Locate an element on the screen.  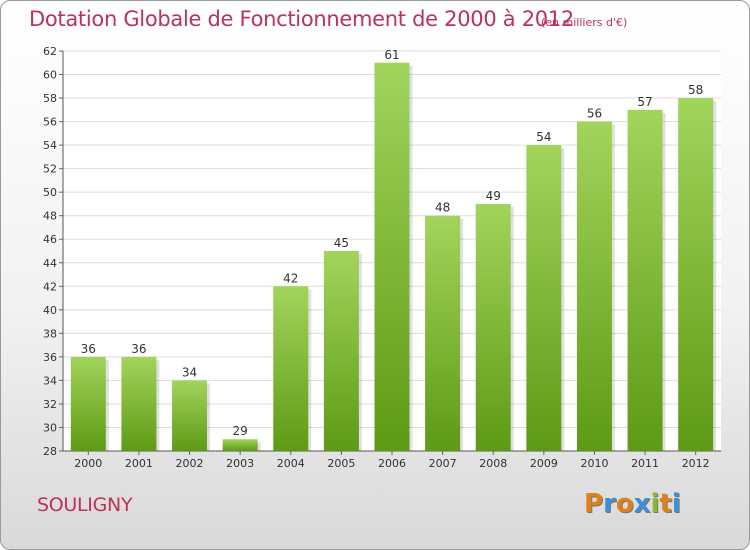
bar-2006 is located at coordinates (392, 256).